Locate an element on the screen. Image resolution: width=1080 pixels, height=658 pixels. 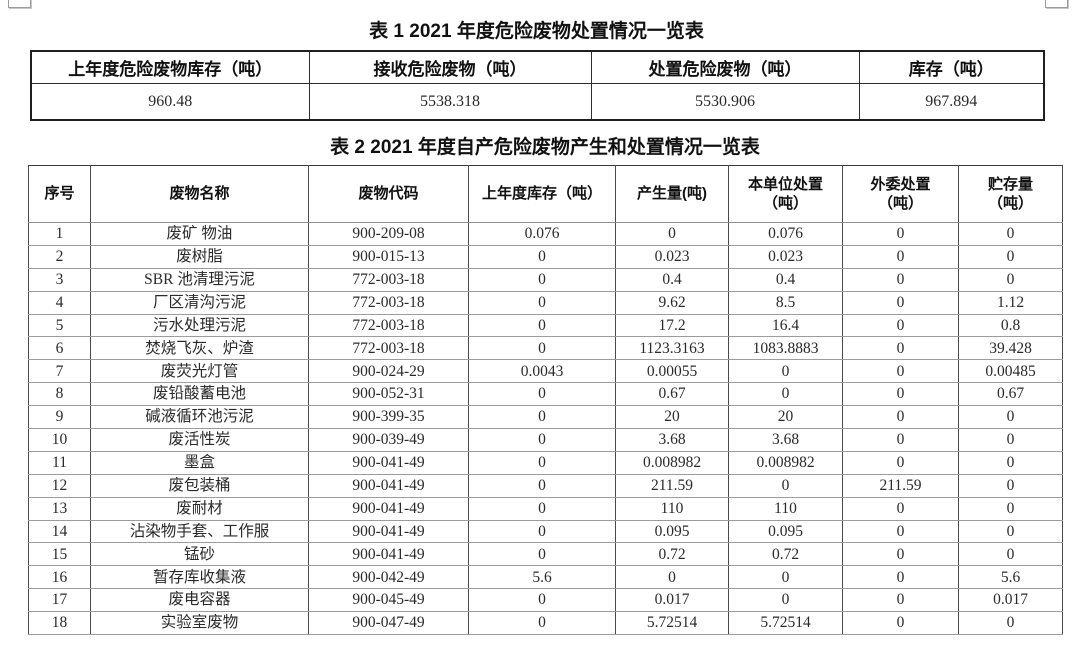
cell: 0.72 is located at coordinates (672, 554).